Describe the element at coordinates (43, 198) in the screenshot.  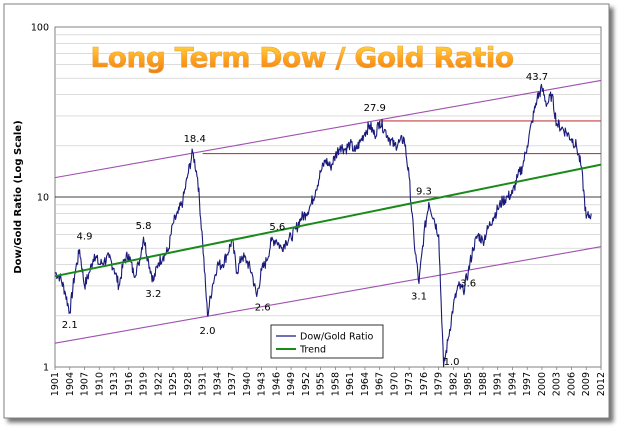
I see `y-tick-10: 10` at that location.